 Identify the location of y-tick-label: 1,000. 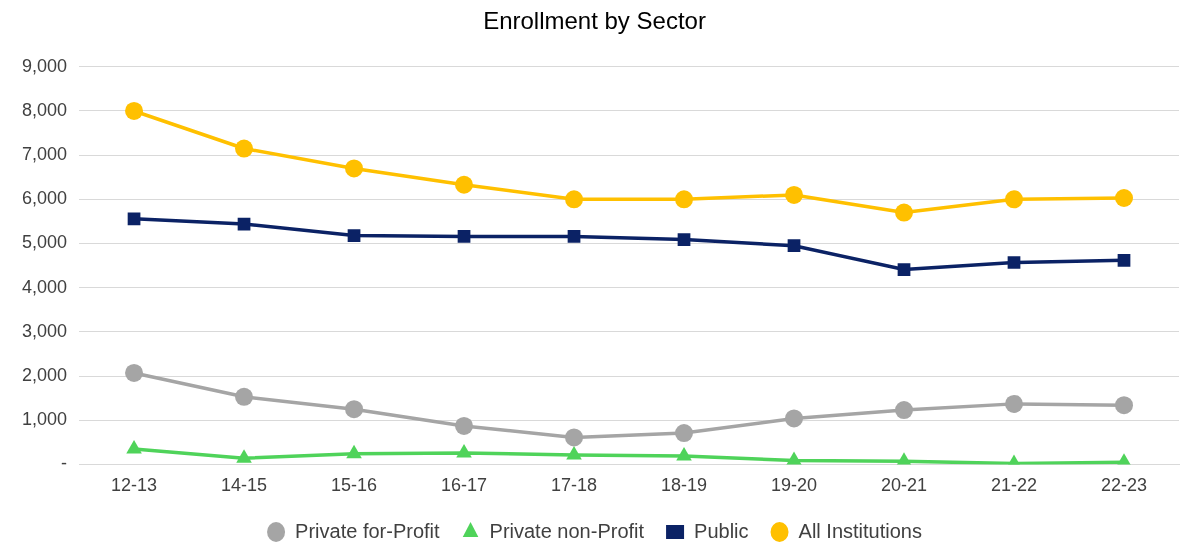
(45, 419).